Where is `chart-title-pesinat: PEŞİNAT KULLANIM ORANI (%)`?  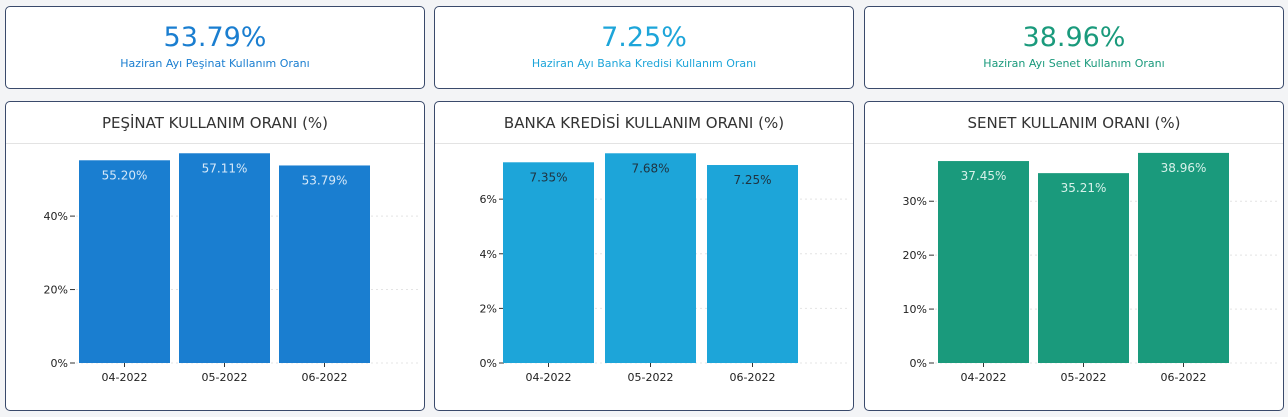 chart-title-pesinat: PEŞİNAT KULLANIM ORANI (%) is located at coordinates (215, 123).